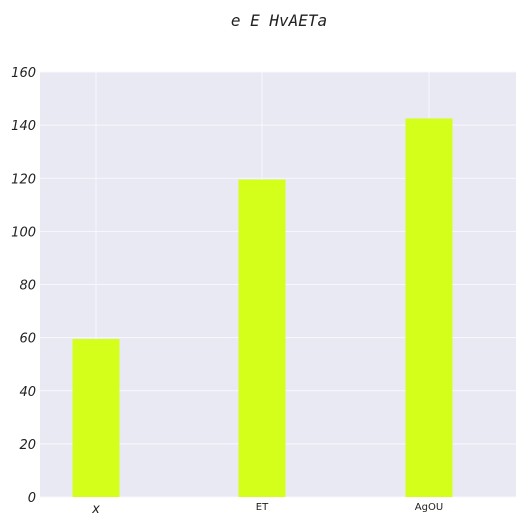 The height and width of the screenshot is (528, 528). Describe the element at coordinates (429, 507) in the screenshot. I see `x-tick-label: AgOU` at that location.